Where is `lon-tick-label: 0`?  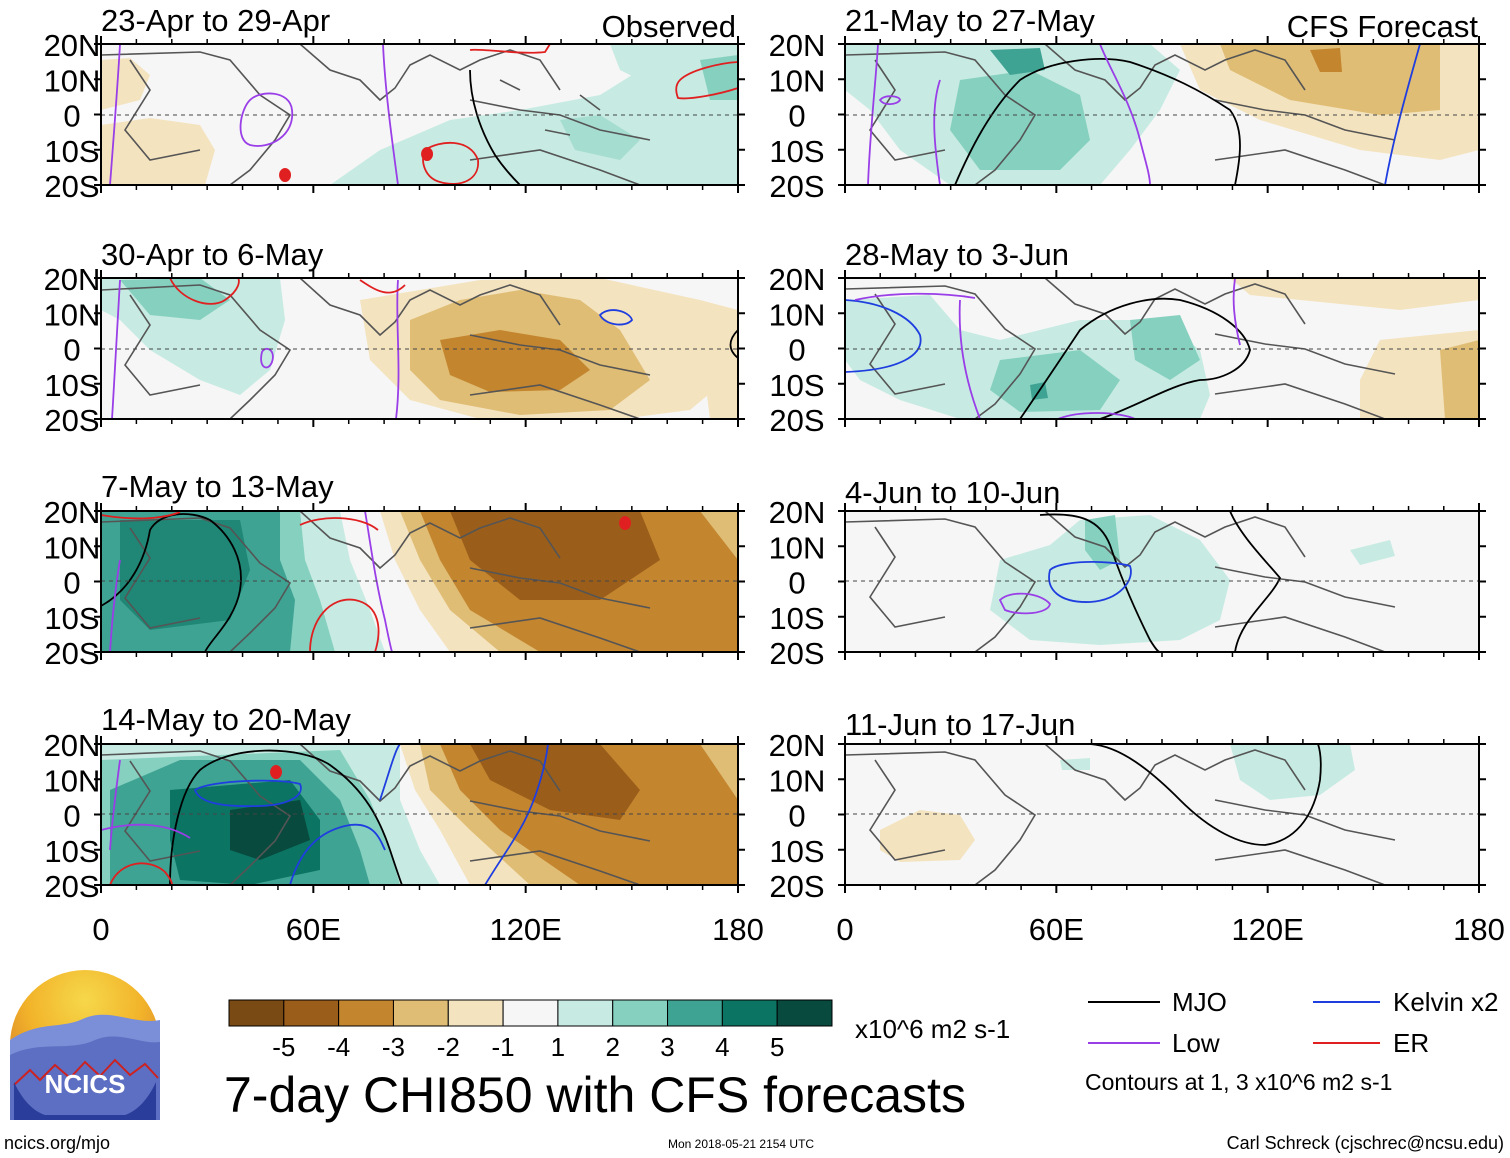
lon-tick-label: 0 is located at coordinates (100, 929).